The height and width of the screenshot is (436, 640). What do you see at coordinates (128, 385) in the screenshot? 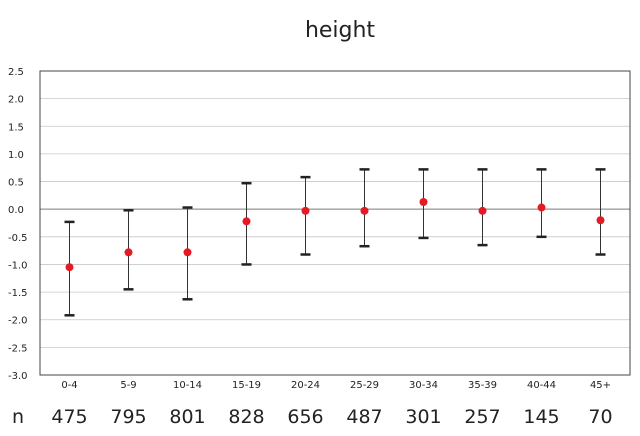
I see `x-tick-label: 5-9` at bounding box center [128, 385].